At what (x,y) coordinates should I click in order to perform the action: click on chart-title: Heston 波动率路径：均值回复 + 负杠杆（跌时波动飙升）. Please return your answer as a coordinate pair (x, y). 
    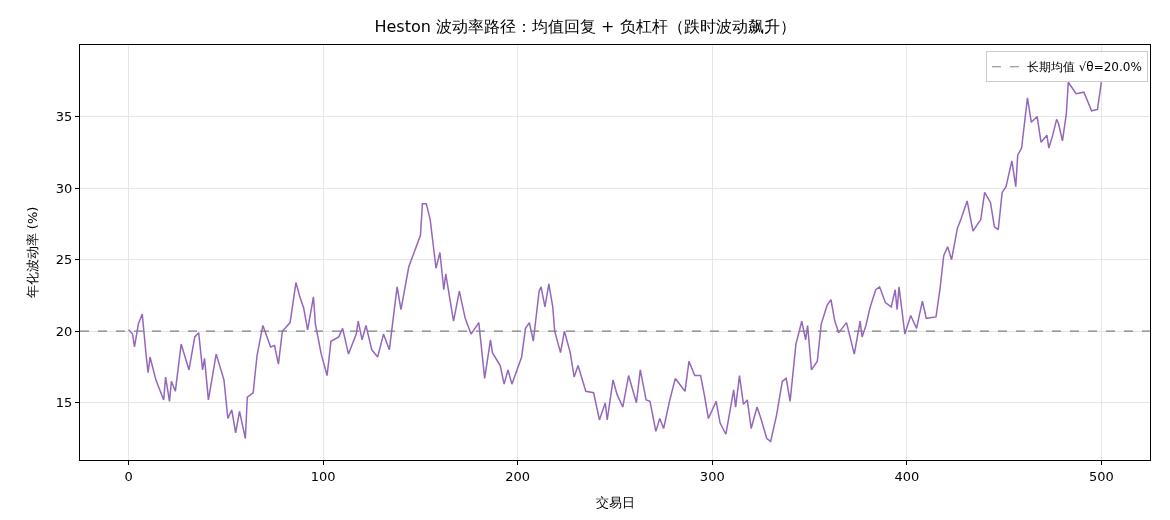
    Looking at the image, I should click on (585, 26).